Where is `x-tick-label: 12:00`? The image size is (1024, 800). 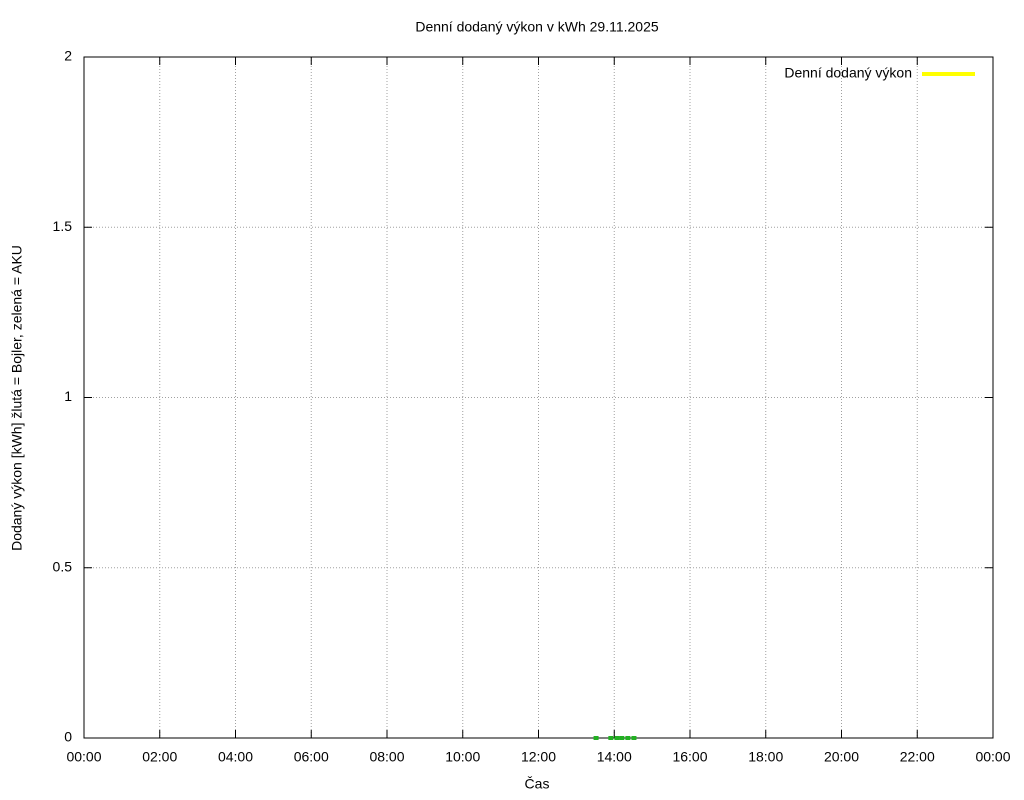 x-tick-label: 12:00 is located at coordinates (538, 757).